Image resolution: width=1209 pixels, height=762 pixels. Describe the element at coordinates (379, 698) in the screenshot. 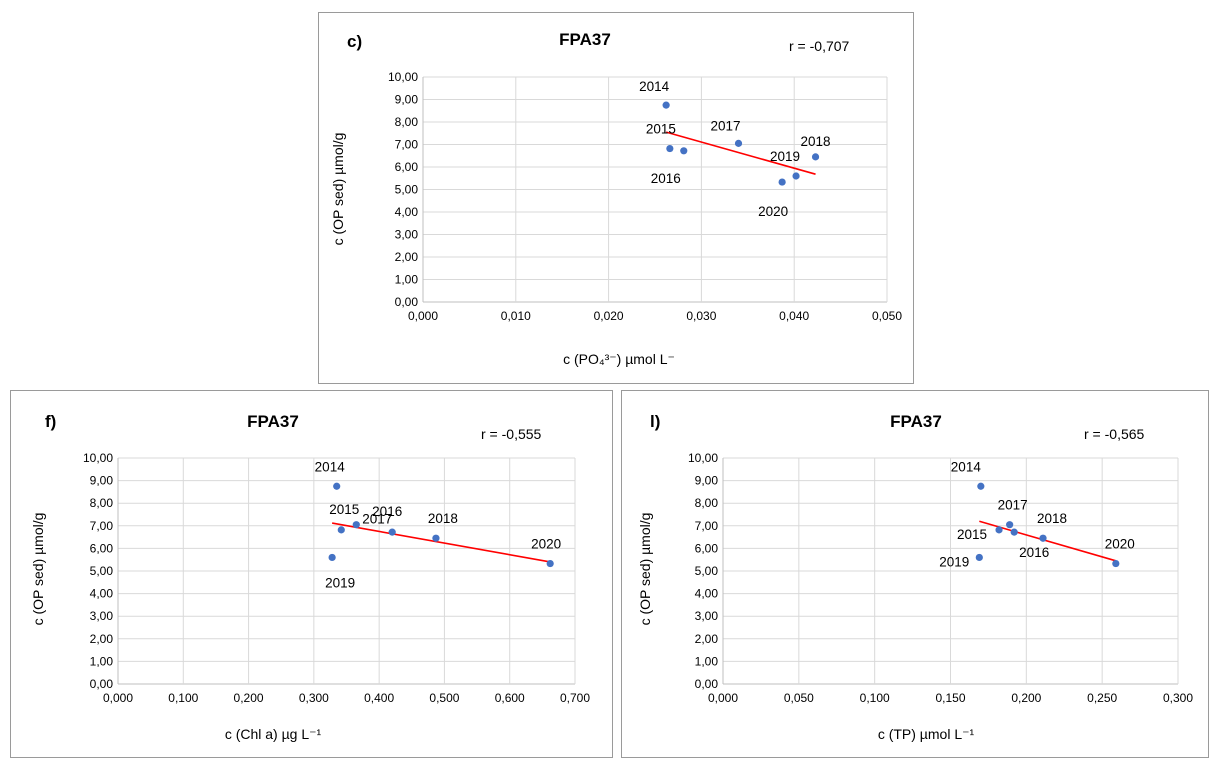

I see `x-tick-label: 0,400` at that location.